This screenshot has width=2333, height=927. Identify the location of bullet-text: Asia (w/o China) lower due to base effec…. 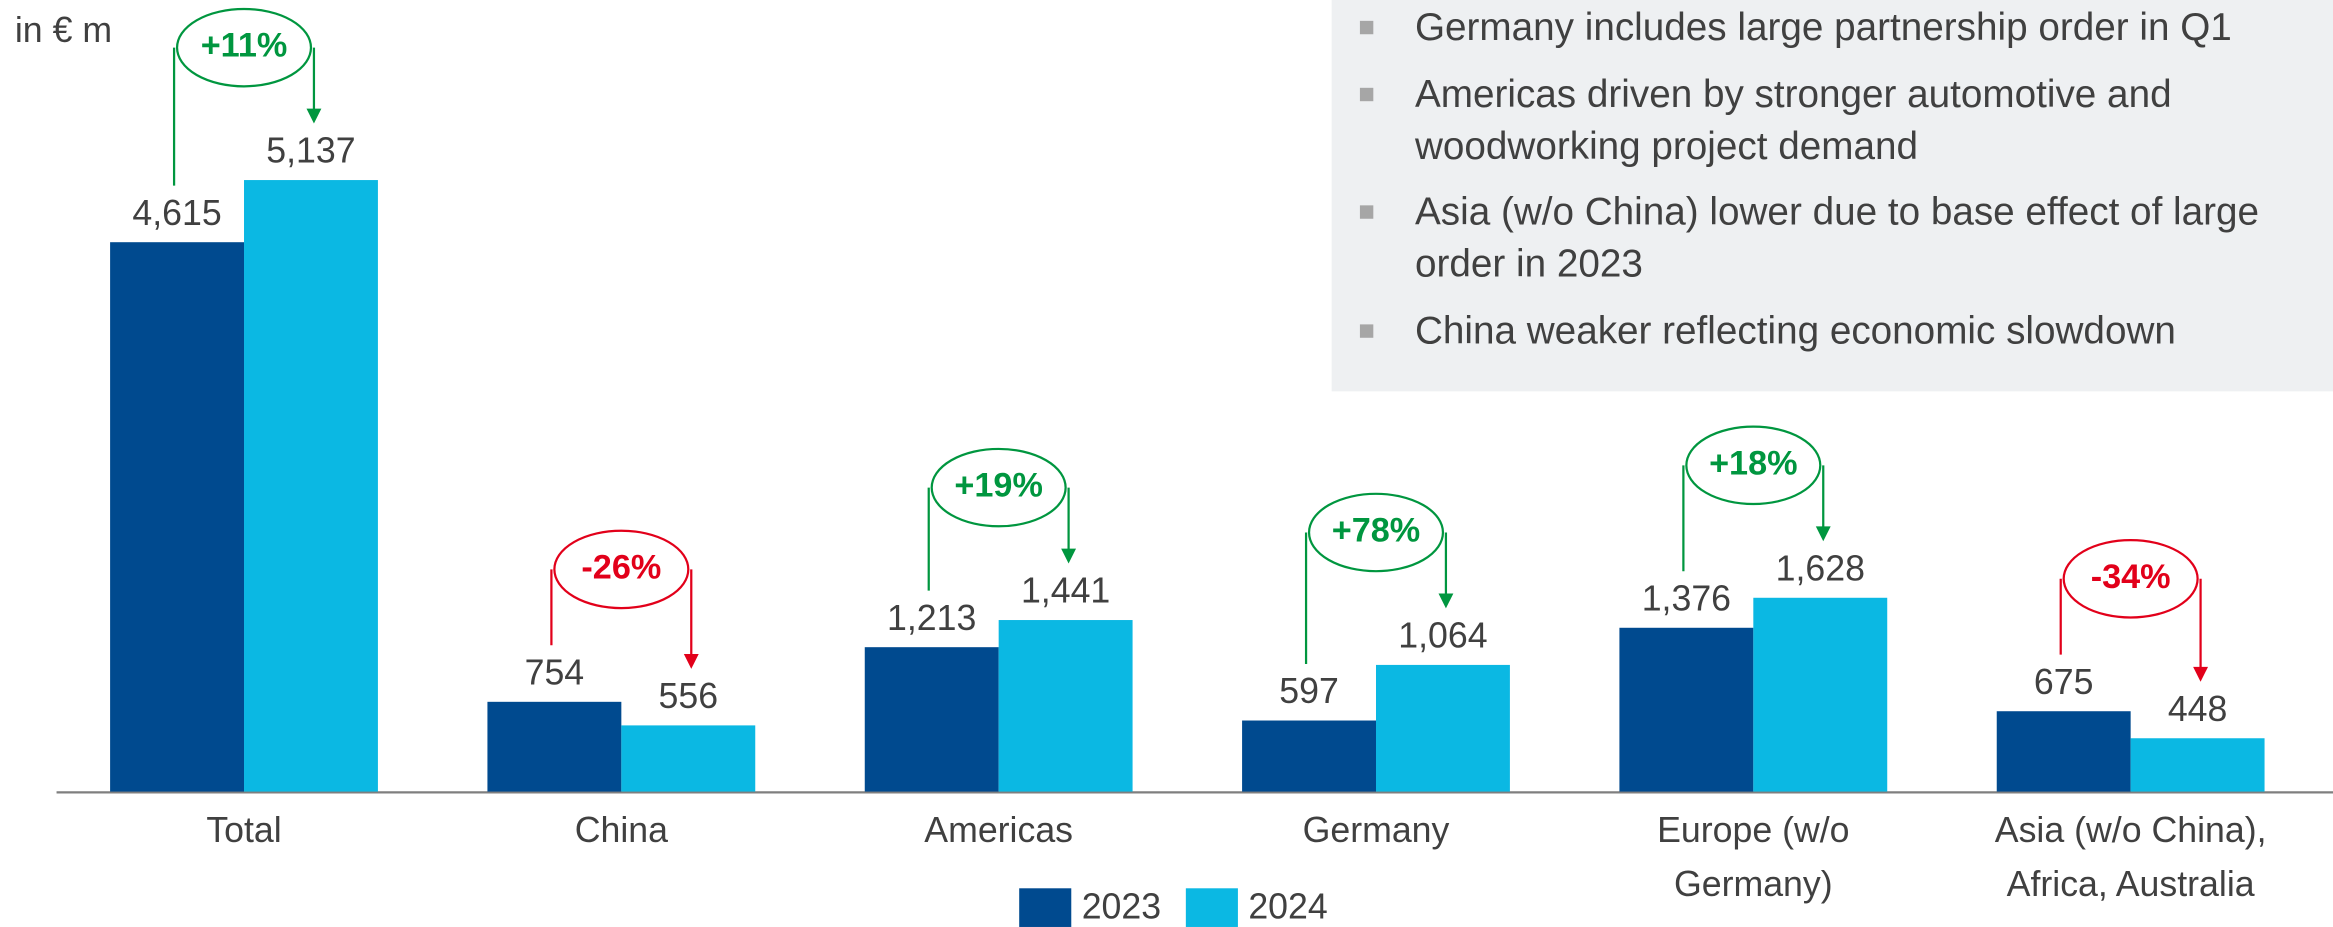
(1837, 211).